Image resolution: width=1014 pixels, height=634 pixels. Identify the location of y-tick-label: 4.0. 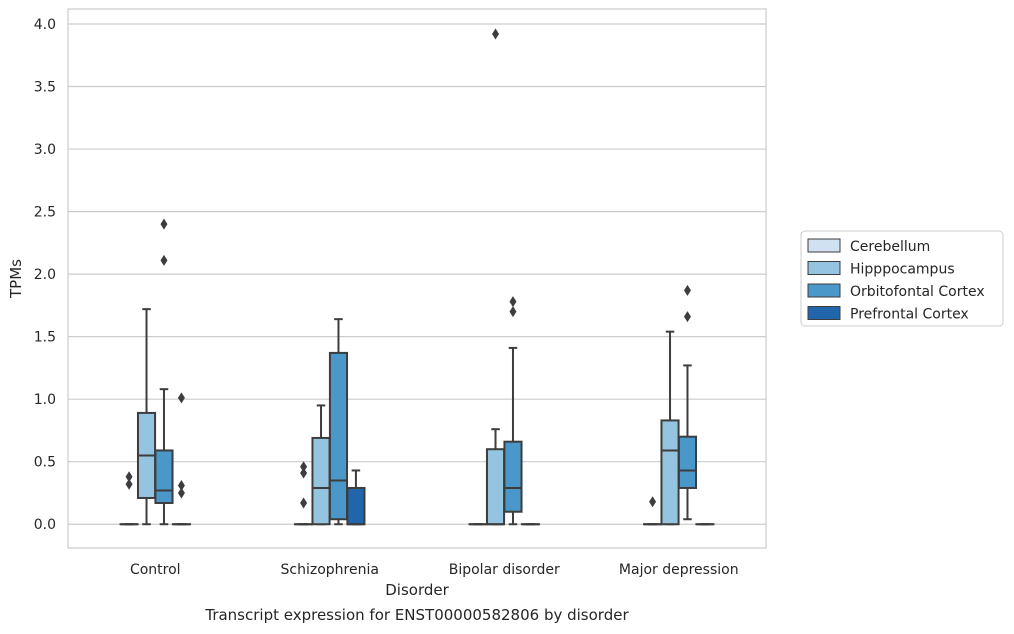
(45, 25).